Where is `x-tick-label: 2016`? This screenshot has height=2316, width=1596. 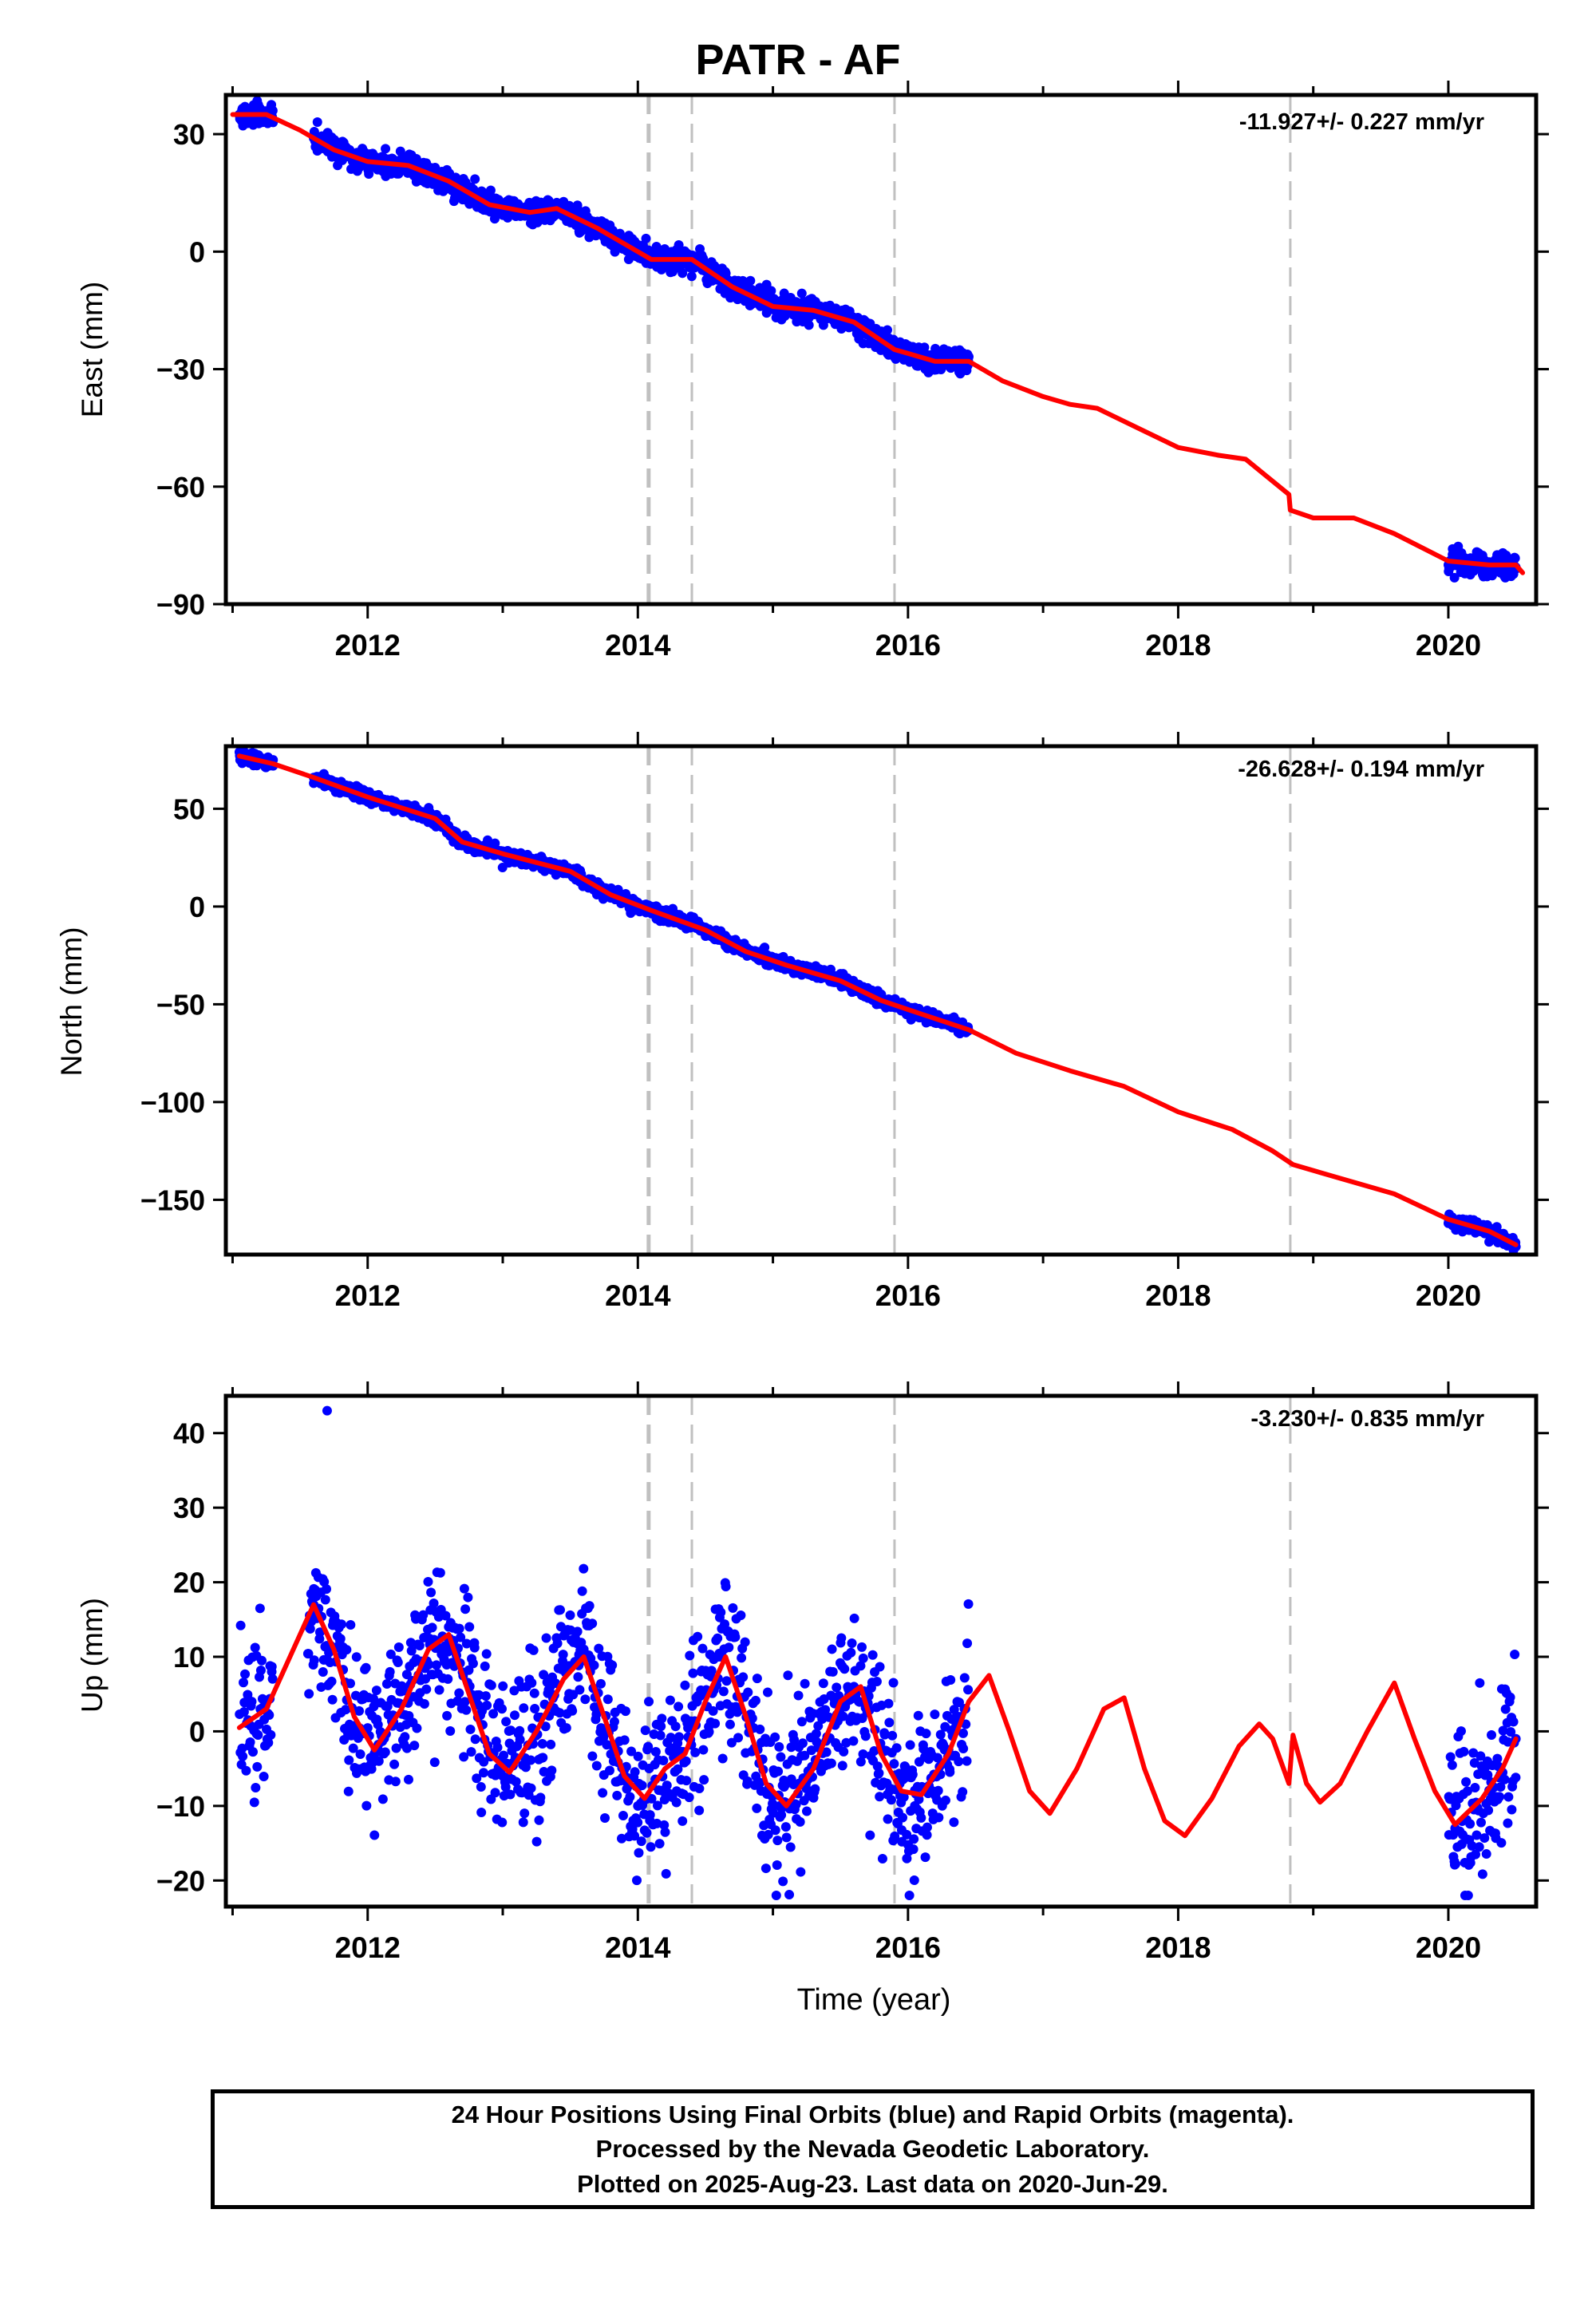 x-tick-label: 2016 is located at coordinates (908, 1947).